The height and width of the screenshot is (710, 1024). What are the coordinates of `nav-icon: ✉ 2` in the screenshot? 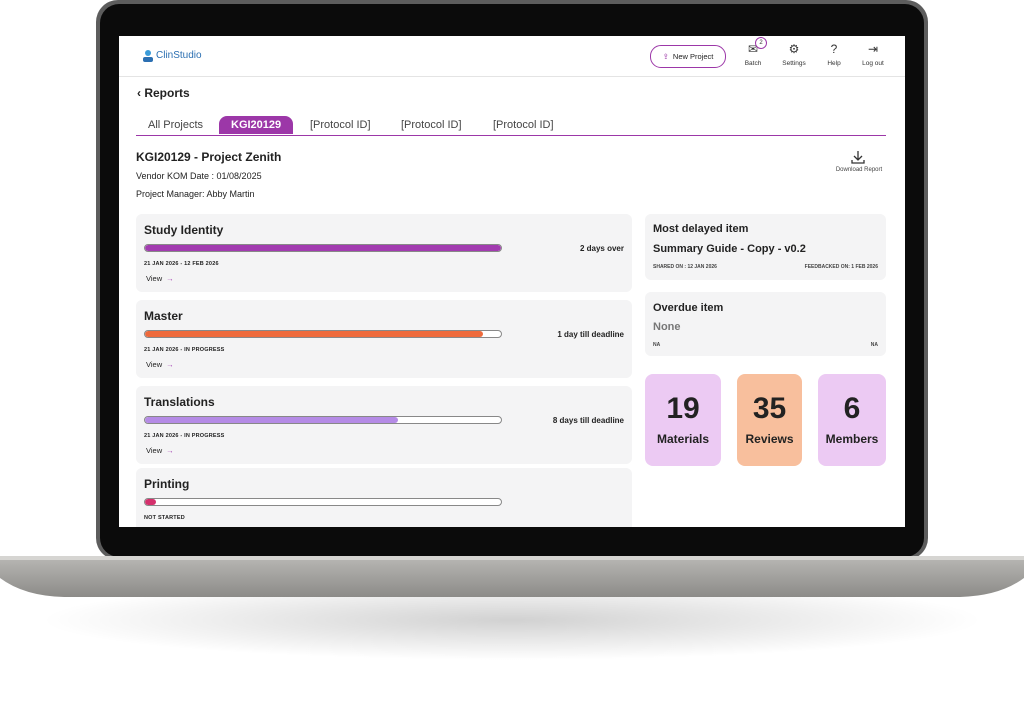 It's located at (753, 47).